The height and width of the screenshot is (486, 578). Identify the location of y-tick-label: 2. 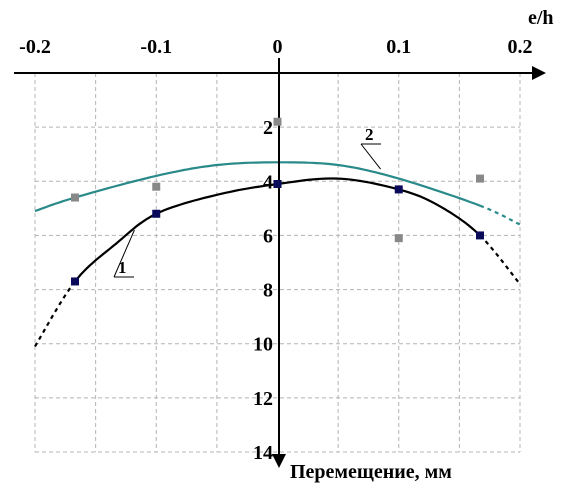
(268, 128).